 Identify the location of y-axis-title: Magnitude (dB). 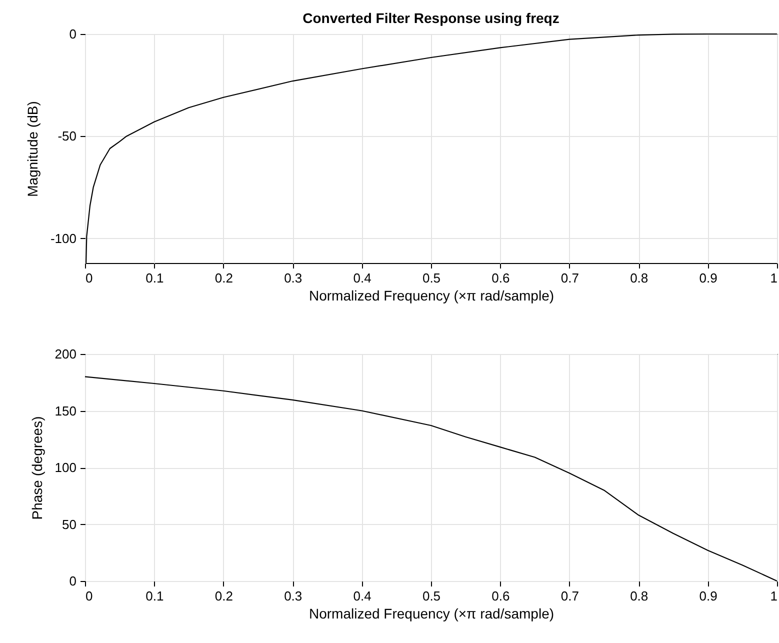
(32, 149).